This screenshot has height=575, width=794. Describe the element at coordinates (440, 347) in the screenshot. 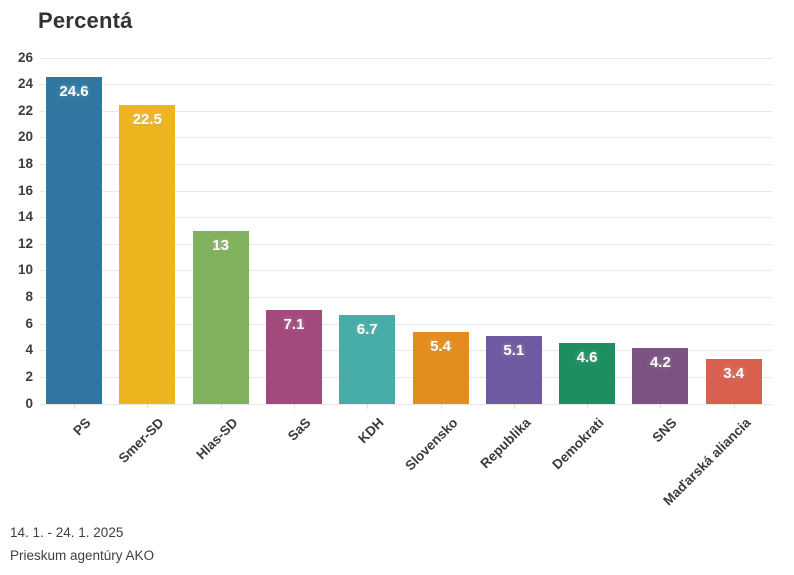

I see `bar-value-label: 5.4` at that location.